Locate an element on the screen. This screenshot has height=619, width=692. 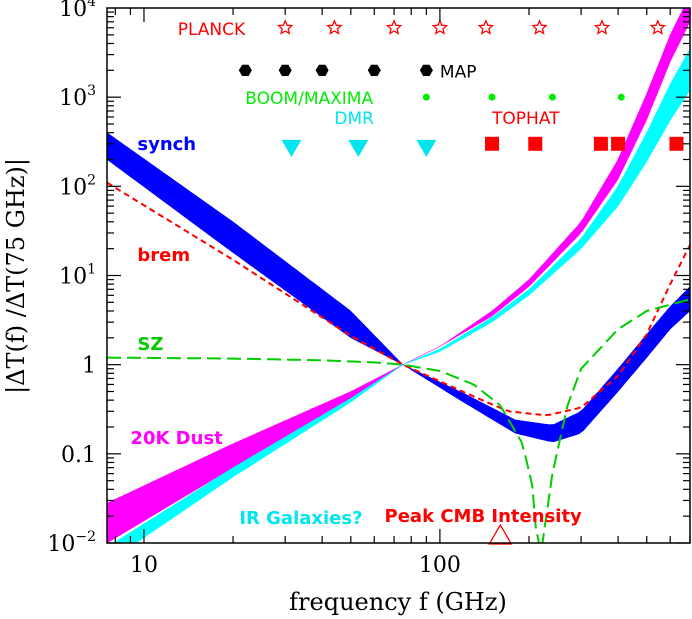
x-tick-label: 10 is located at coordinates (144, 565).